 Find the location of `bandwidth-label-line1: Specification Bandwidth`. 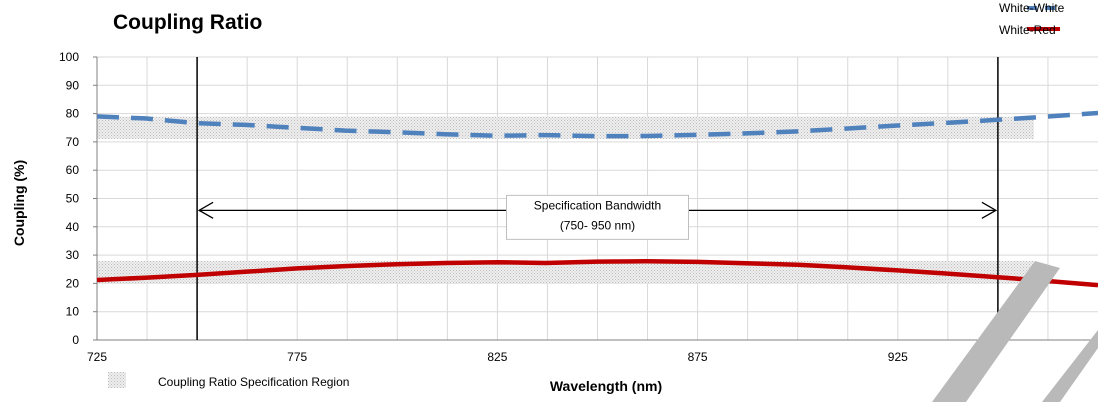

bandwidth-label-line1: Specification Bandwidth is located at coordinates (597, 205).